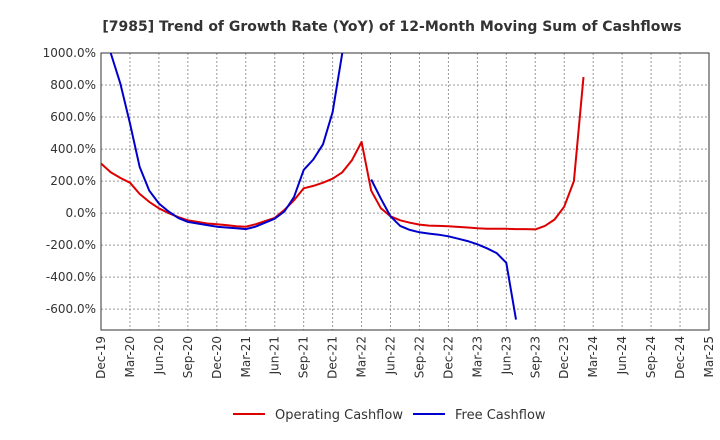  What do you see at coordinates (130, 356) in the screenshot?
I see `x-tick-label: Mar-20` at bounding box center [130, 356].